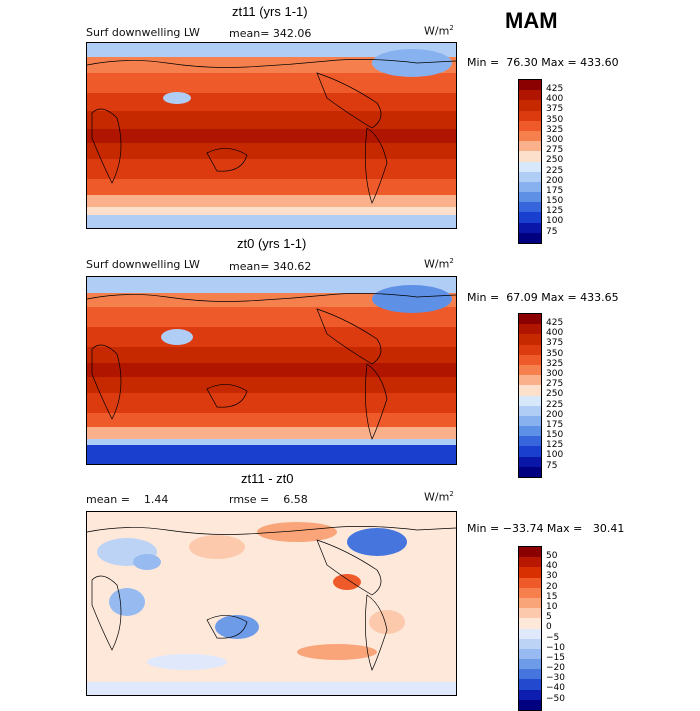 Image resolution: width=700 pixels, height=711 pixels. I want to click on colorbar-tick-label: −20, so click(555, 668).